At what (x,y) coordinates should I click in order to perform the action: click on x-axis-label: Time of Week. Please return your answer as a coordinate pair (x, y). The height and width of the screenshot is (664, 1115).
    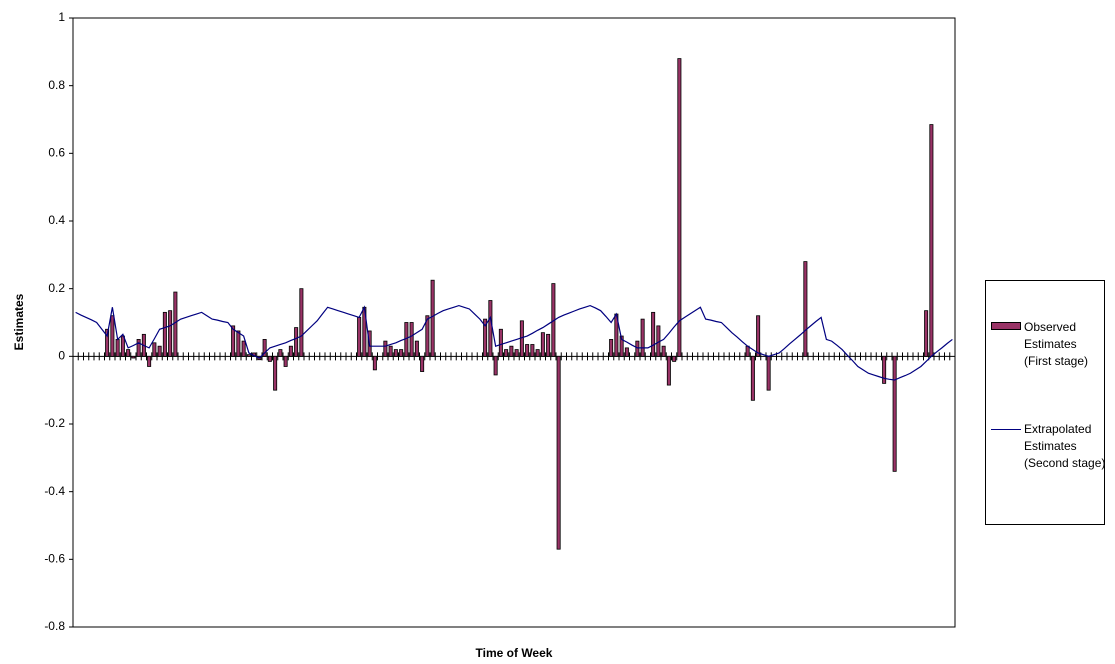
    Looking at the image, I should click on (514, 653).